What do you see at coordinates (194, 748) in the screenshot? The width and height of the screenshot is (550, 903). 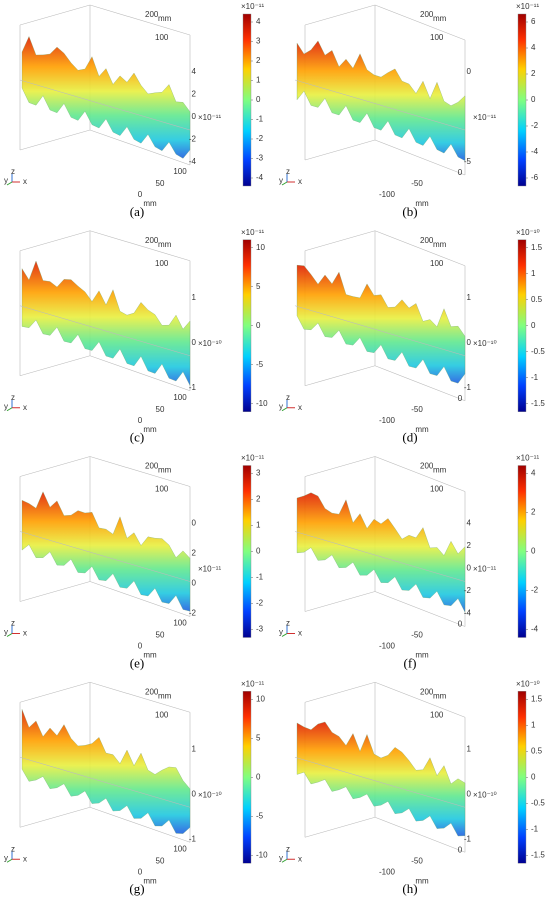 I see `z-tick-label: 1` at bounding box center [194, 748].